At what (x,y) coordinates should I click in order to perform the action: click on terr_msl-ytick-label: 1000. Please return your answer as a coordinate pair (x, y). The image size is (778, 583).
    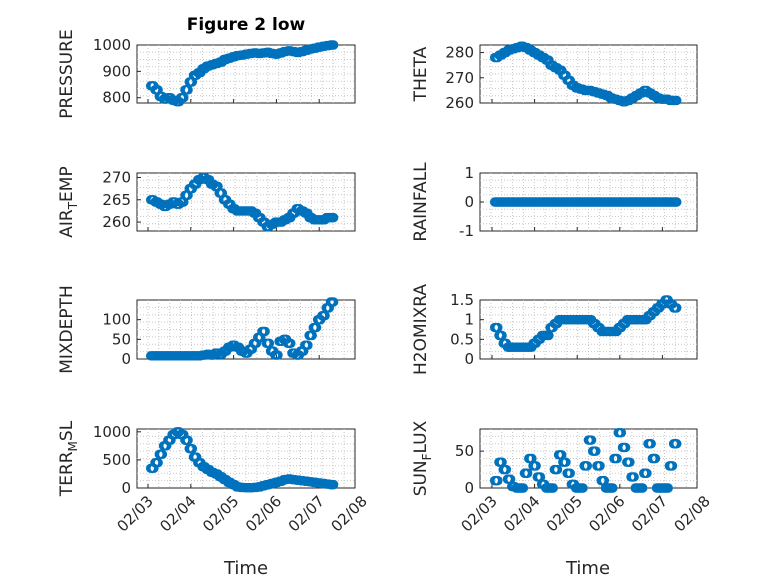
    Looking at the image, I should click on (112, 432).